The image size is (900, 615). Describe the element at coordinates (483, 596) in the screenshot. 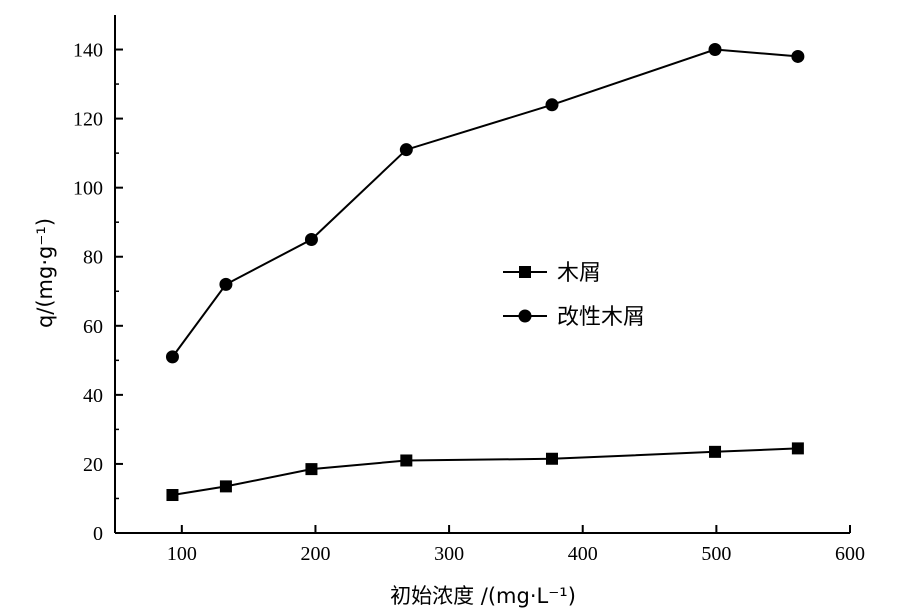

I see `x-axis-title: 初始浓度 /(mg·L⁻¹)` at that location.